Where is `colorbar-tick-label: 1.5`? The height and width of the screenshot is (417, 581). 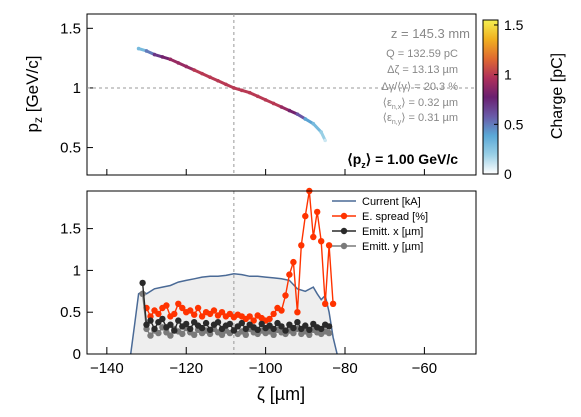 colorbar-tick-label: 1.5 is located at coordinates (514, 25).